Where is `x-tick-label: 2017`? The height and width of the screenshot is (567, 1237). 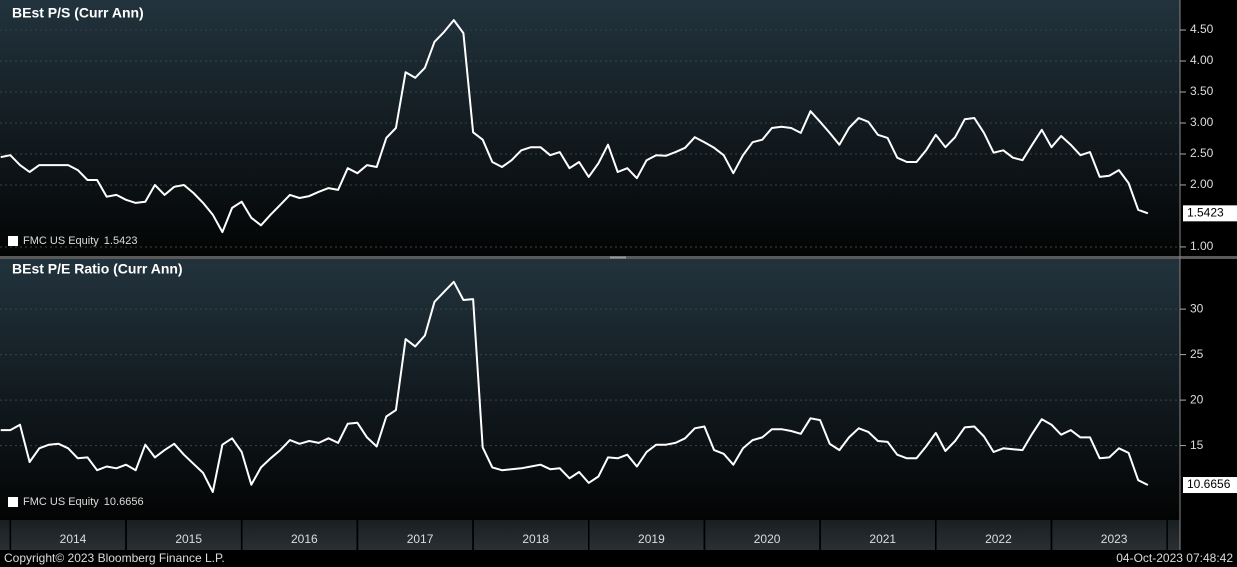
x-tick-label: 2017 is located at coordinates (420, 539).